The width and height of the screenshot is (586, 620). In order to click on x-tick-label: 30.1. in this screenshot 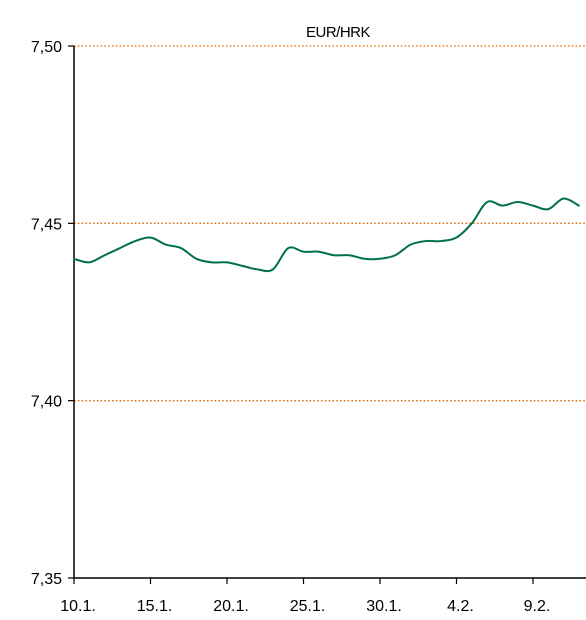, I will do `click(384, 606)`.